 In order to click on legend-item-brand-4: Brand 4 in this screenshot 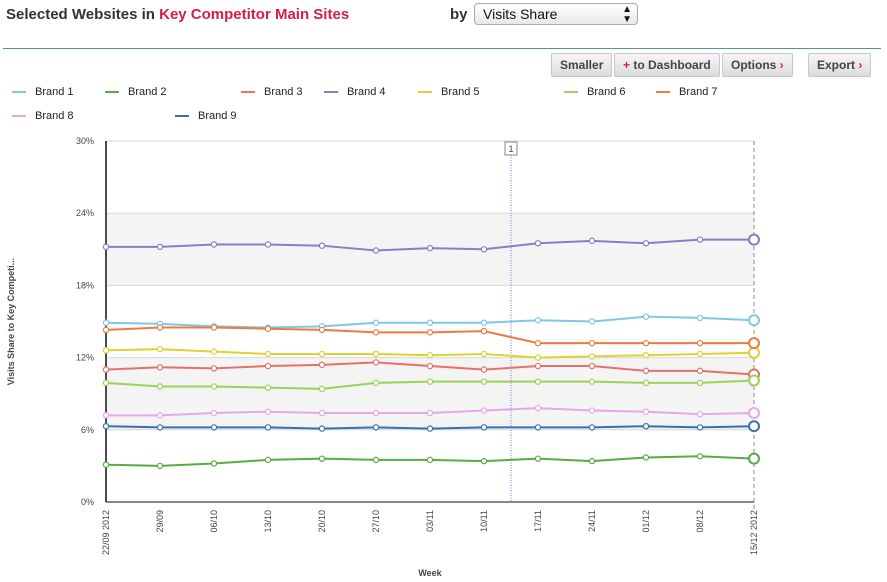, I will do `click(355, 92)`.